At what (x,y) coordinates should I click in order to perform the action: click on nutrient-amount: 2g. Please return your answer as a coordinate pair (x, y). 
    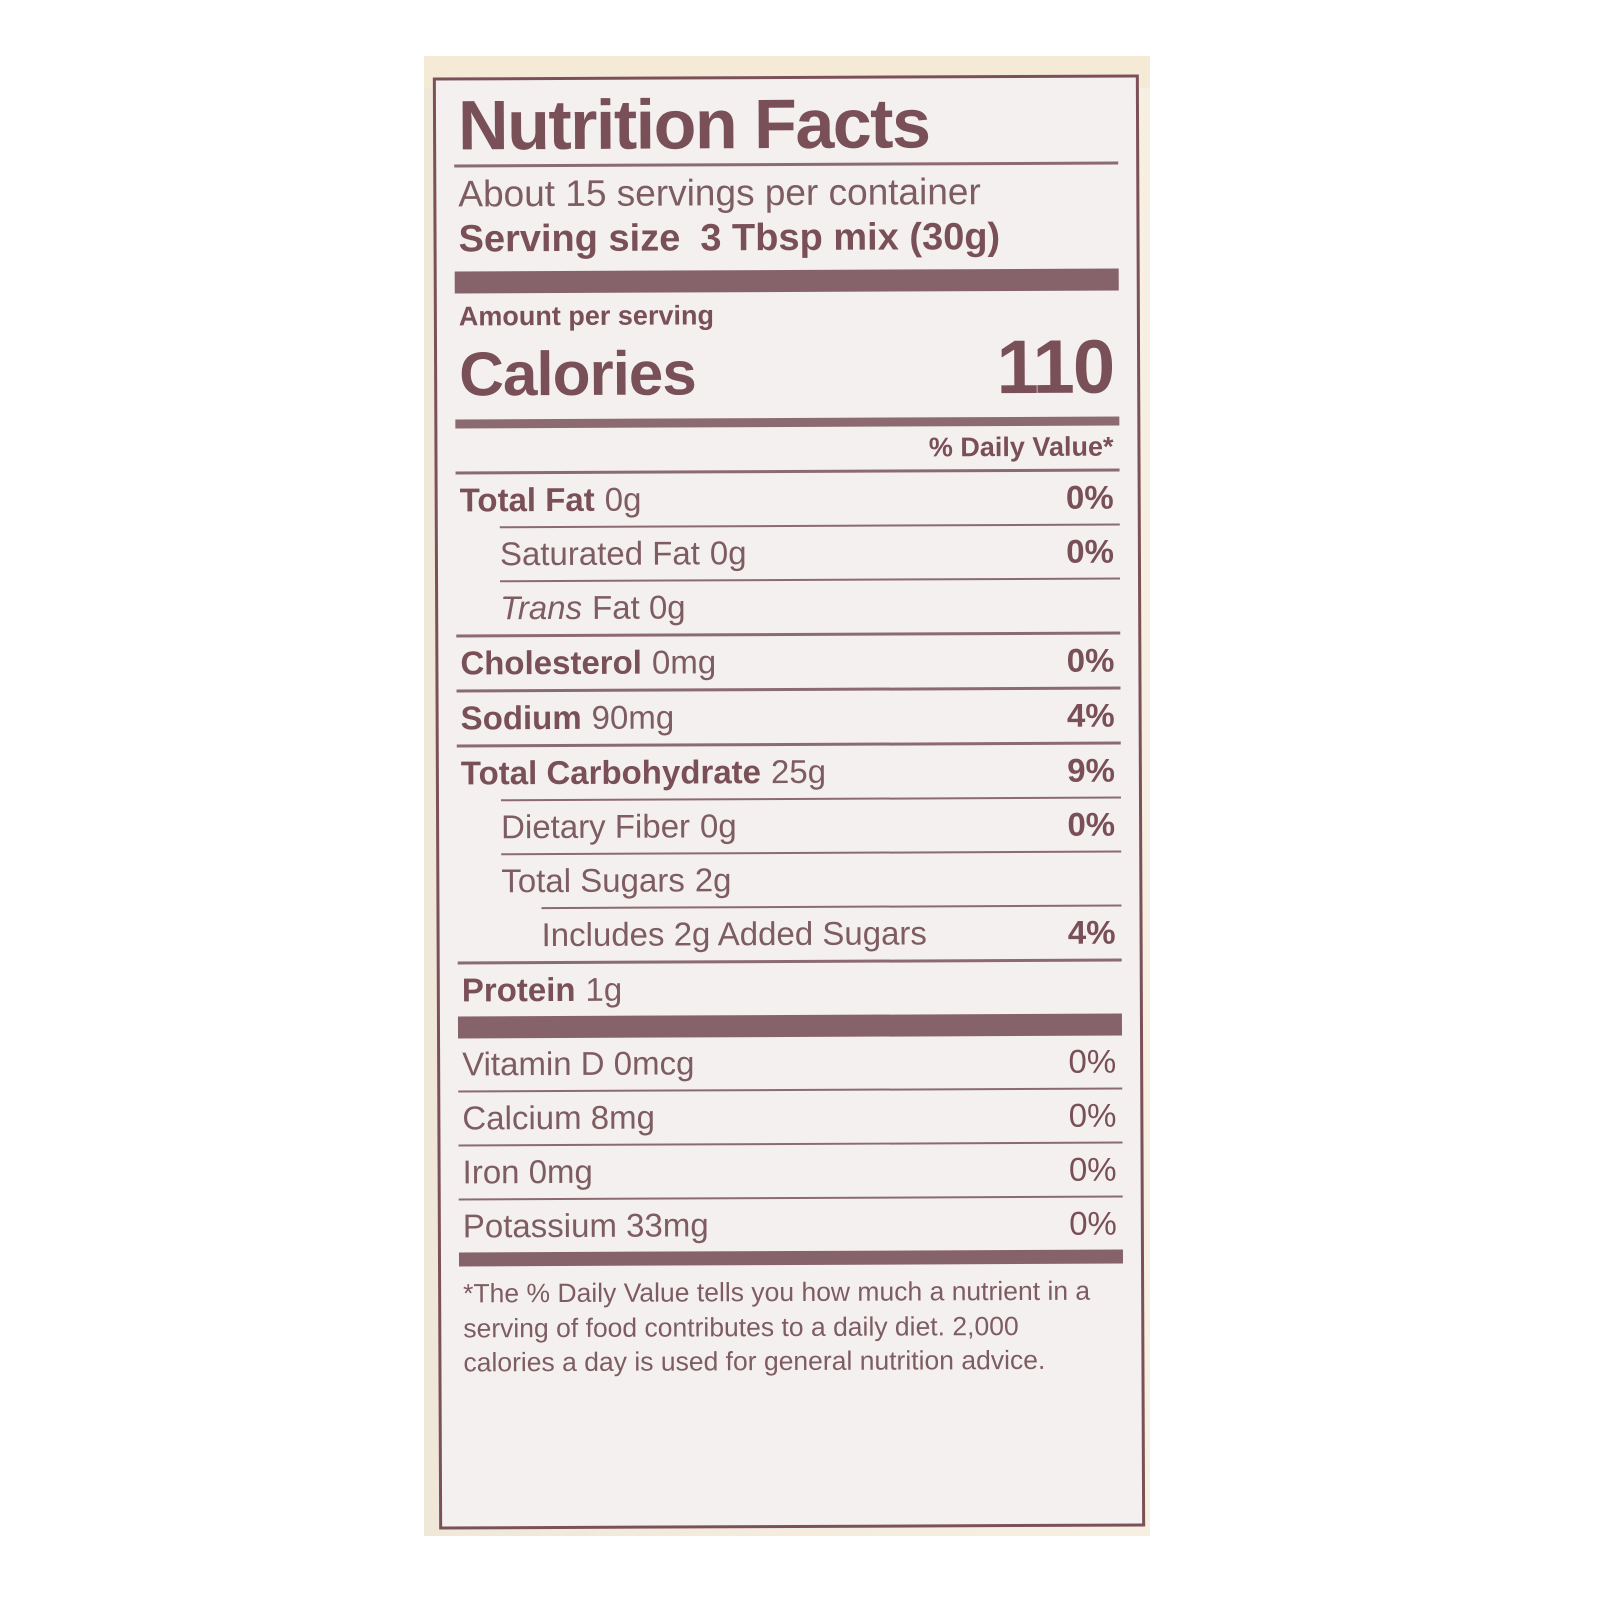
    Looking at the image, I should click on (713, 880).